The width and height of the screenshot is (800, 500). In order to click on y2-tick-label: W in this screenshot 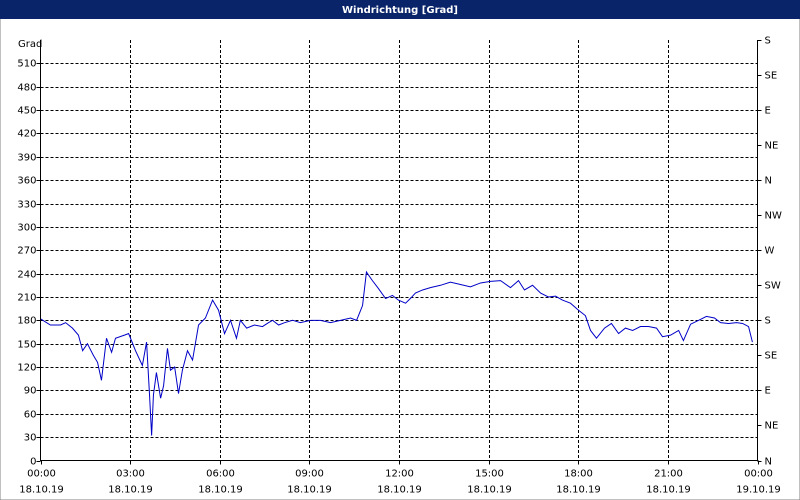, I will do `click(770, 251)`.